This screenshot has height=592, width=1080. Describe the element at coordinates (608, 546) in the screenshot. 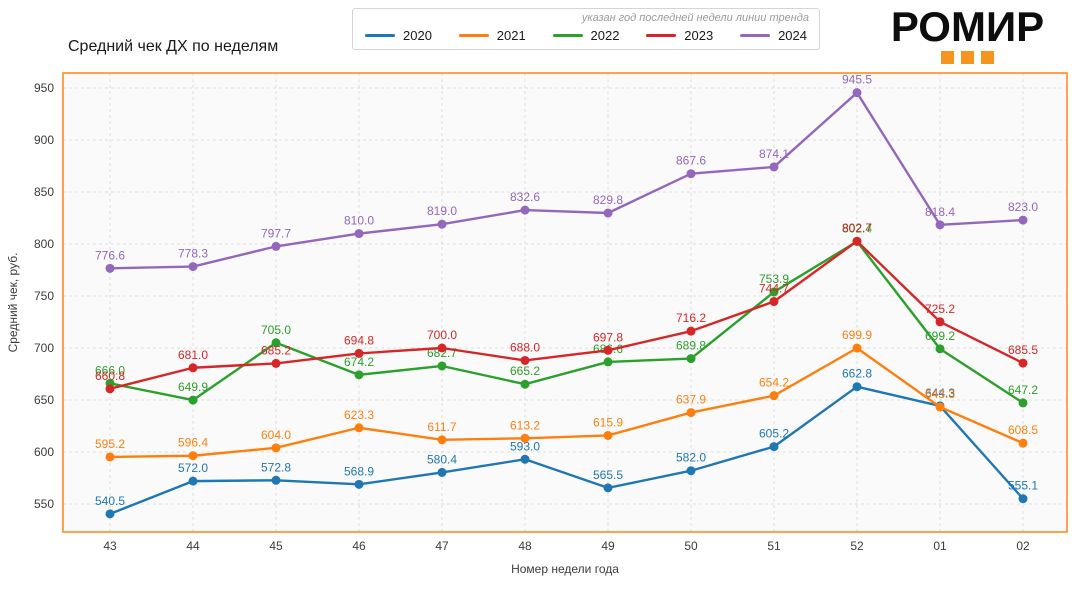

I see `x-tick-label: 49` at that location.